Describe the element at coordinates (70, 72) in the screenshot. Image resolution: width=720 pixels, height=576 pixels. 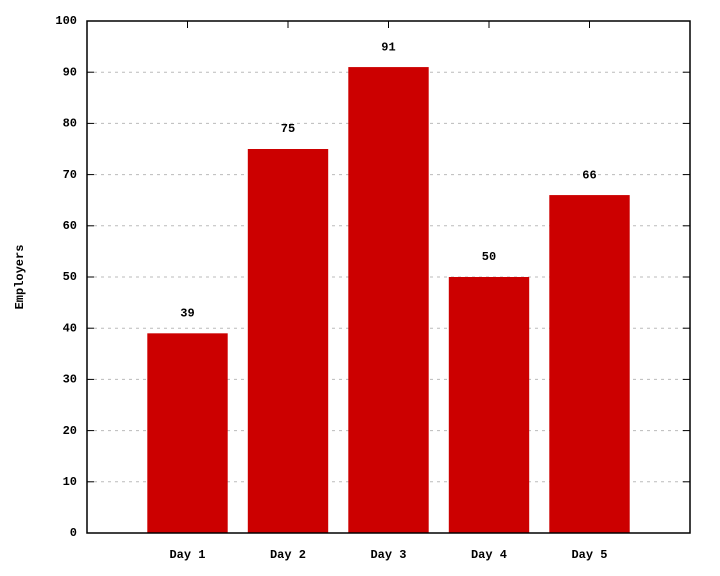
I see `y-tick-label: 90` at that location.